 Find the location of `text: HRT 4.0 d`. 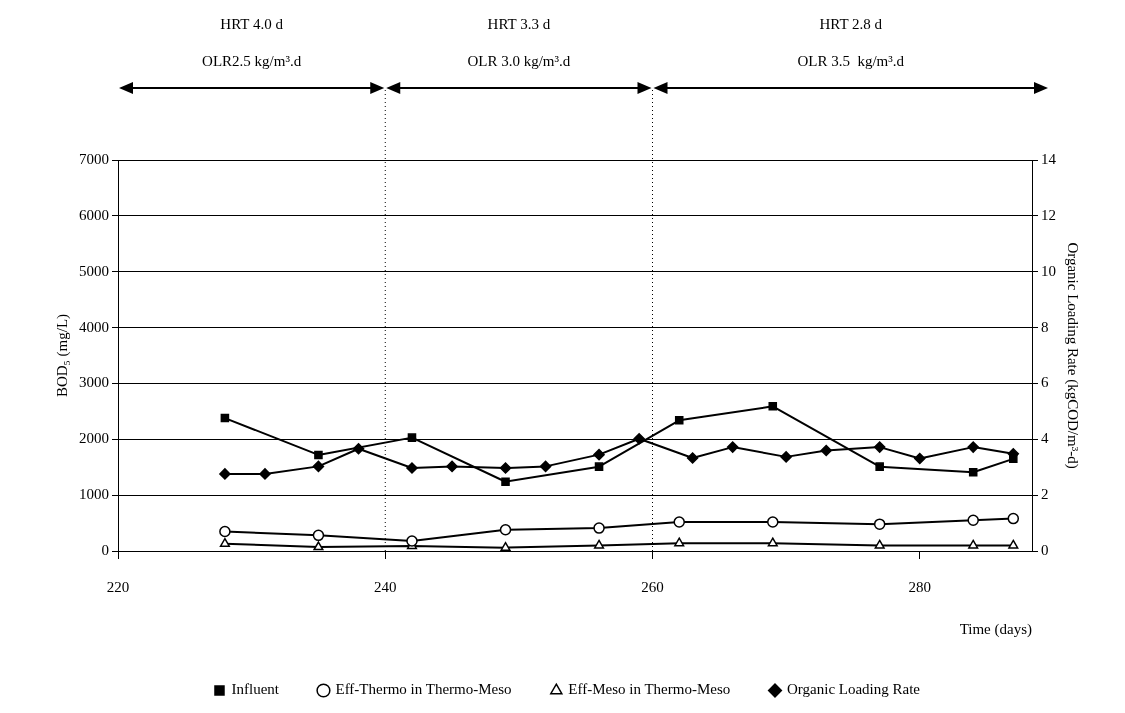

text: HRT 4.0 d is located at coordinates (252, 23).